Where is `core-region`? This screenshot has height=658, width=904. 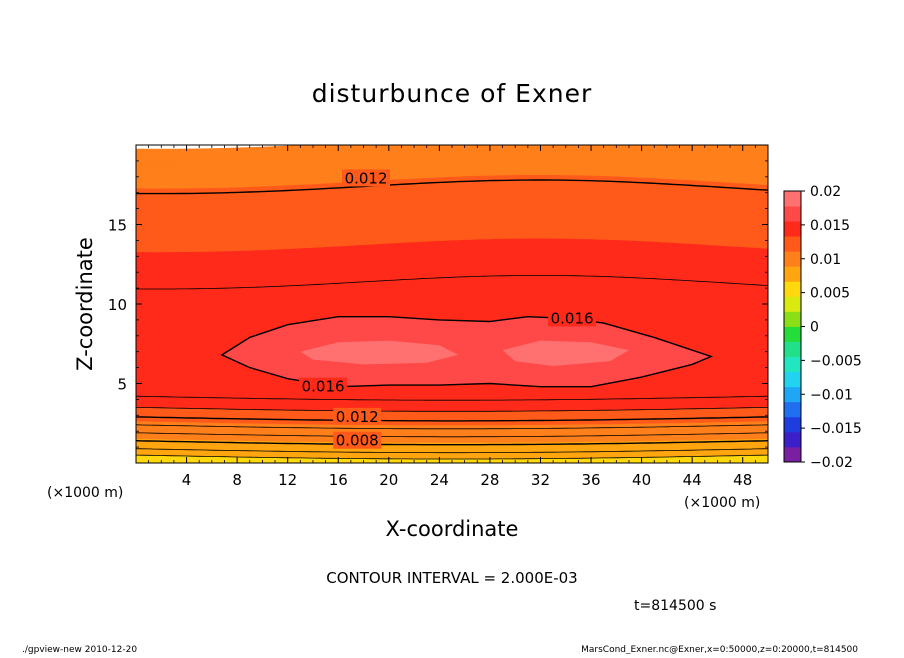
core-region is located at coordinates (467, 351).